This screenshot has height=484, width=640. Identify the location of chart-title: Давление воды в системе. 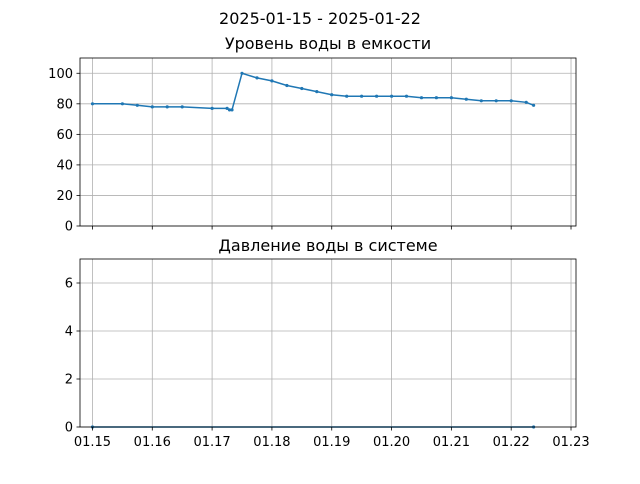
(327, 245).